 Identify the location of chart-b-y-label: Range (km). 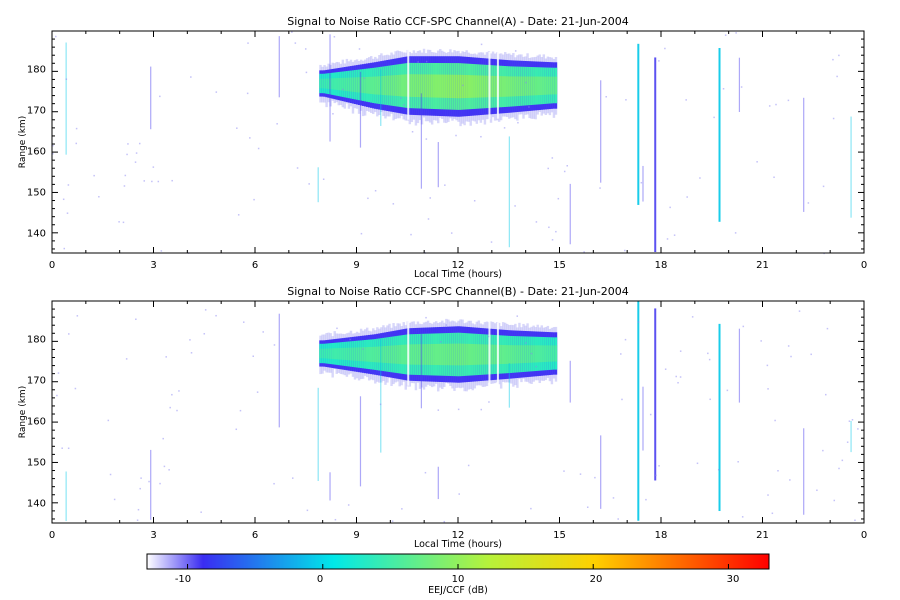
(23, 412).